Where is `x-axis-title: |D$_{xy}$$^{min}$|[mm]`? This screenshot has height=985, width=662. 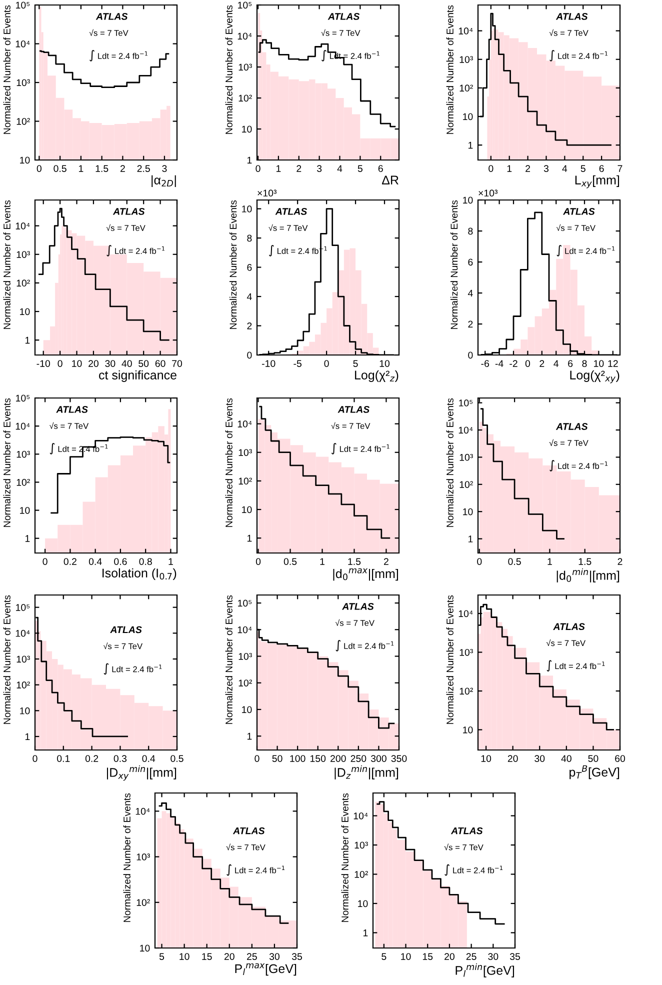 x-axis-title: |D$_{xy}$$^{min}$|[mm] is located at coordinates (141, 773).